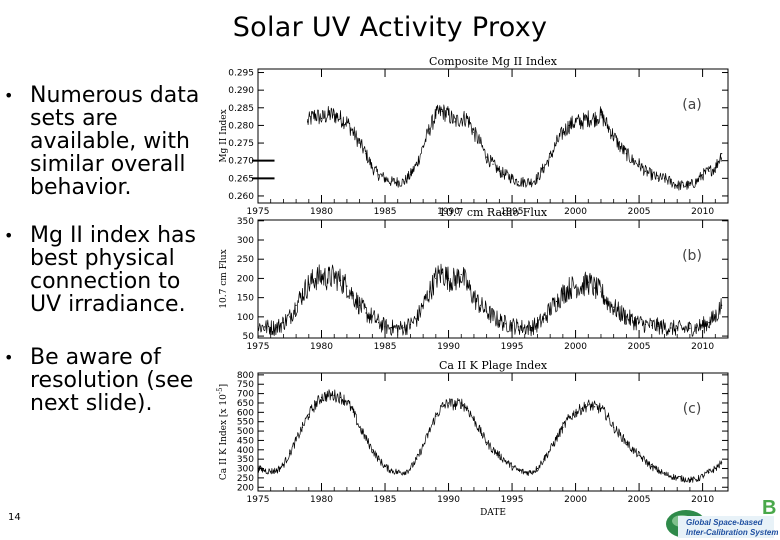  I want to click on y-tick-label: 0.280, so click(241, 126).